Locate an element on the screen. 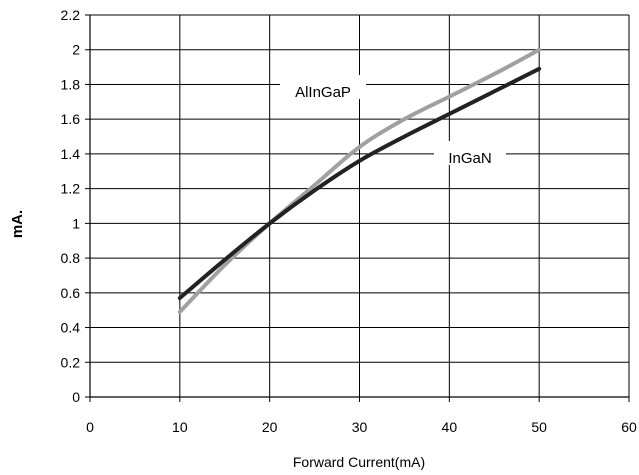 This screenshot has height=475, width=639. y-tick-label: 1.8 is located at coordinates (71, 84).